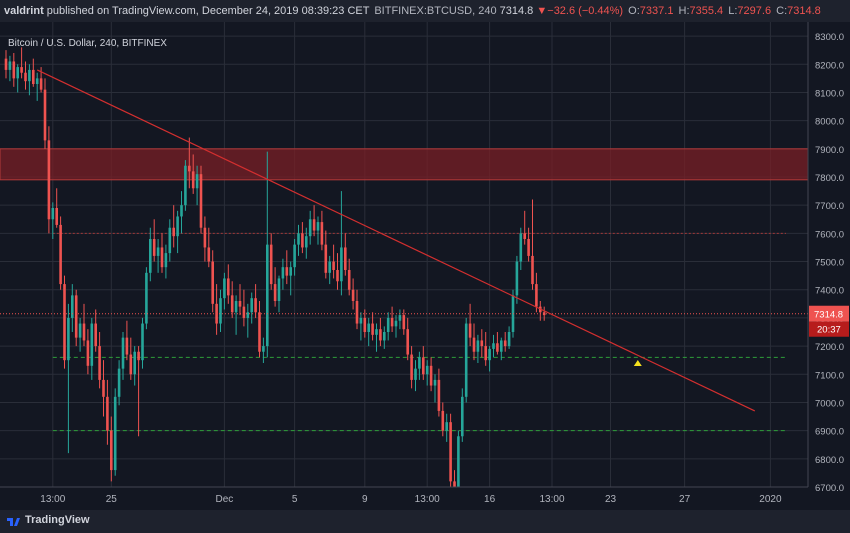 Image resolution: width=850 pixels, height=533 pixels. What do you see at coordinates (829, 460) in the screenshot?
I see `y-tick-label: 6800.0` at bounding box center [829, 460].